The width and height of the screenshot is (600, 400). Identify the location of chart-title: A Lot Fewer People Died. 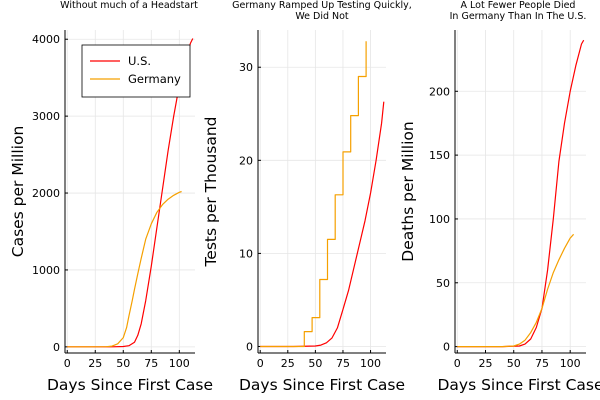
(518, 5).